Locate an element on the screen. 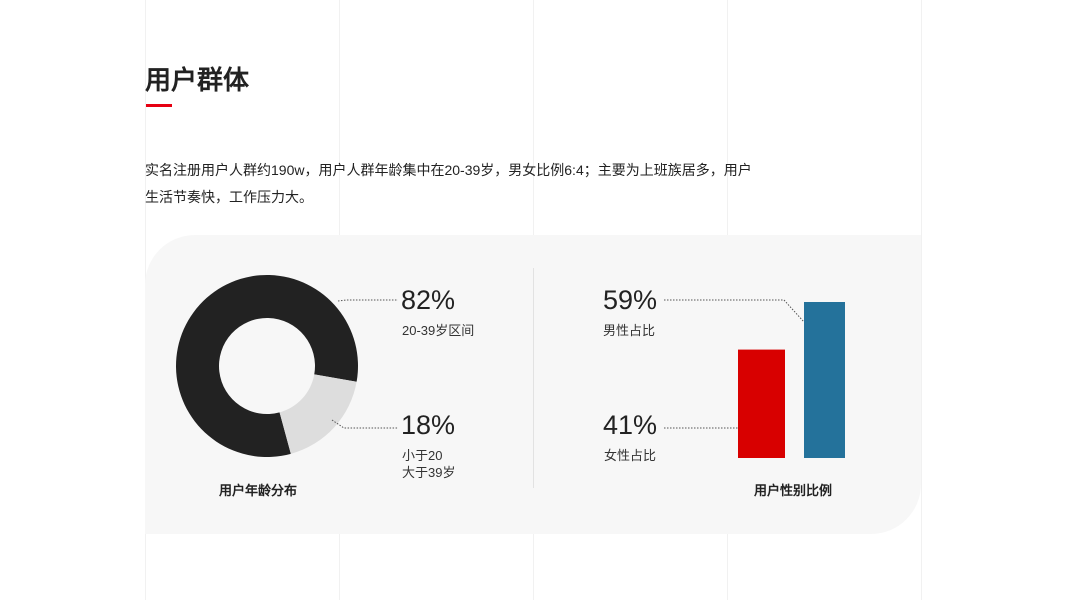  age-main-percent: 82% is located at coordinates (428, 300).